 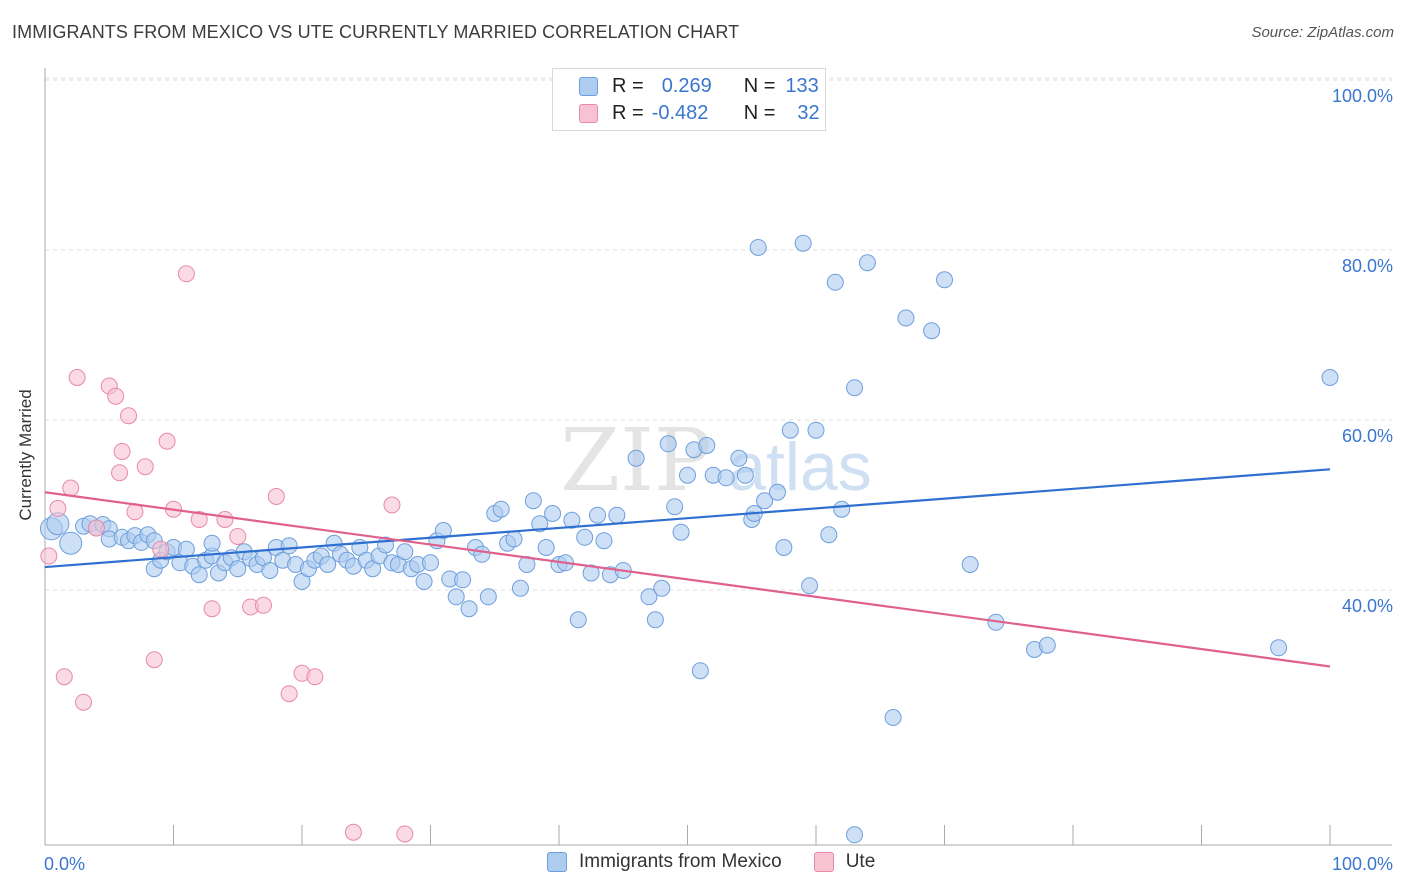 I want to click on trend-line-mexico, so click(x=687, y=518).